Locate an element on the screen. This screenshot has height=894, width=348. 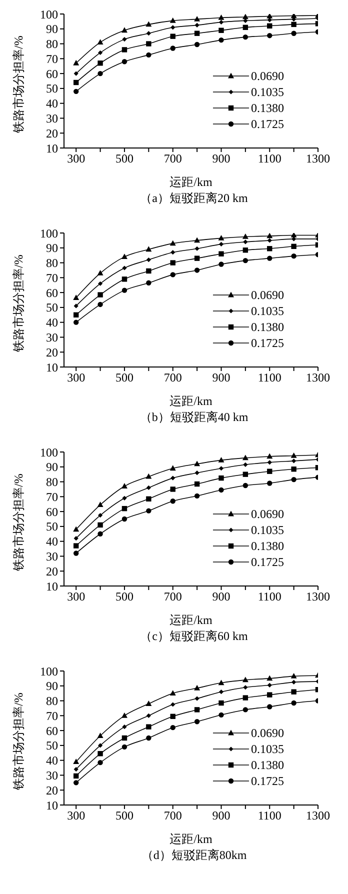
legend-label: 0.1380 is located at coordinates (267, 108).